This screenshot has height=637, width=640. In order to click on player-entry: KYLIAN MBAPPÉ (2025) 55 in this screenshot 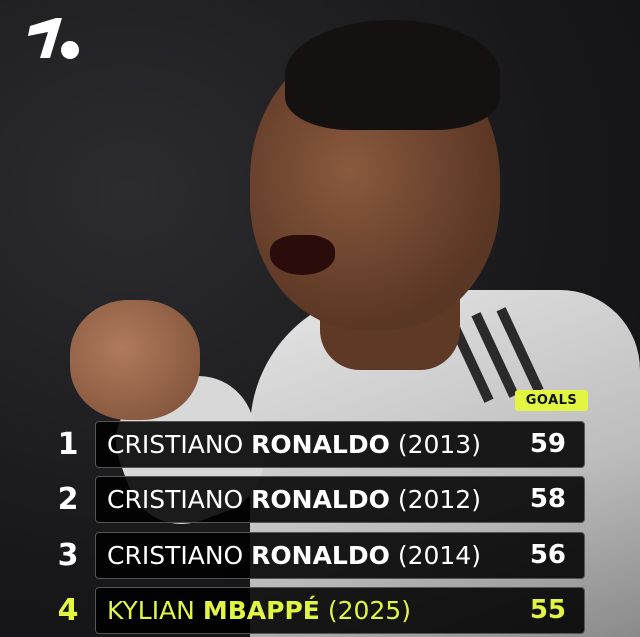, I will do `click(340, 610)`.